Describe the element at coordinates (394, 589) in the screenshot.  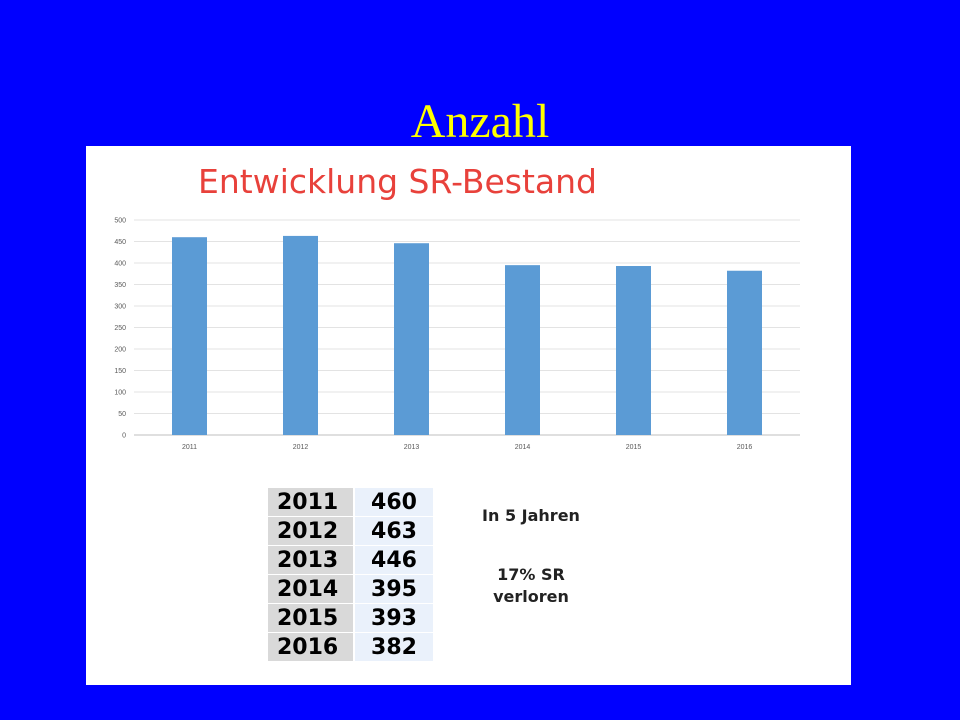
I see `table-value-cell: 395` at that location.